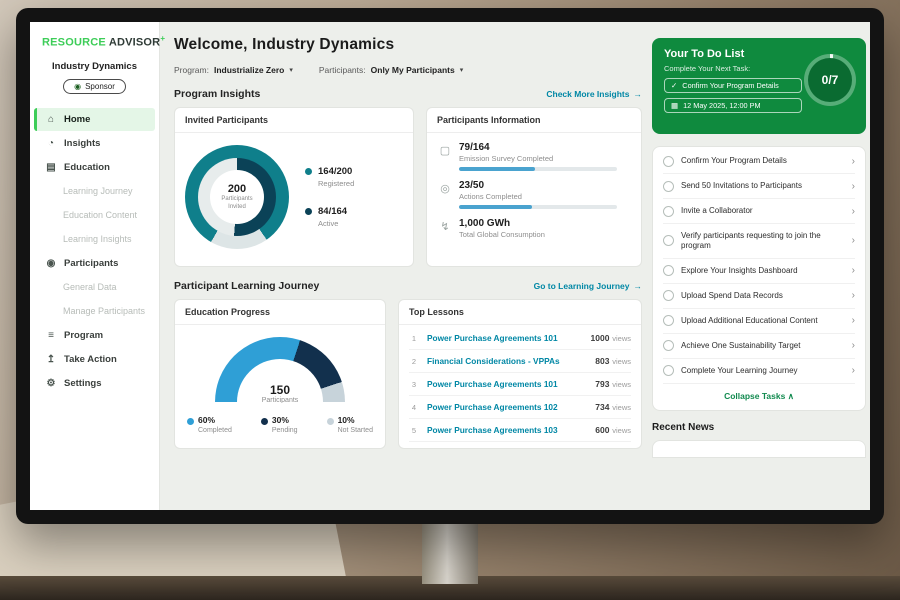 The width and height of the screenshot is (900, 600). What do you see at coordinates (759, 448) in the screenshot?
I see `recent-news-card` at bounding box center [759, 448].